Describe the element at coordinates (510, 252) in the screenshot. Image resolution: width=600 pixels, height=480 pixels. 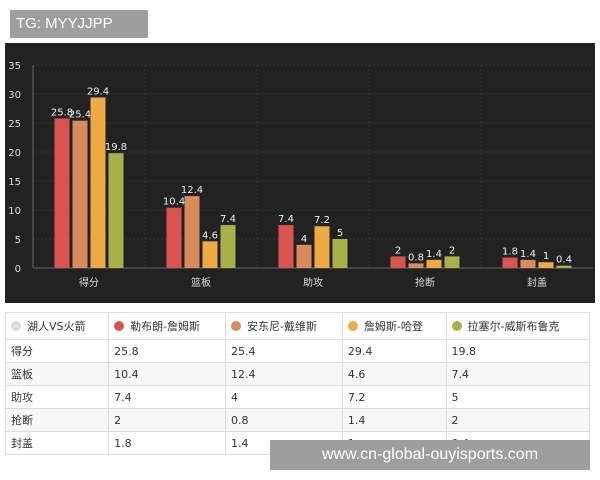
I see `data-label: 1.8` at that location.